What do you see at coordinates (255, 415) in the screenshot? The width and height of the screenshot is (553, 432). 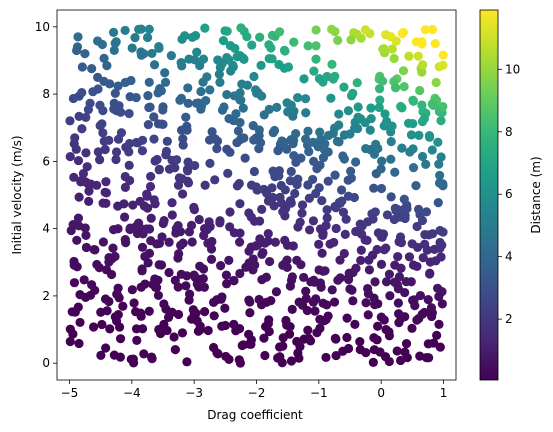 I see `x-axis-label: Drag coefficient` at bounding box center [255, 415].